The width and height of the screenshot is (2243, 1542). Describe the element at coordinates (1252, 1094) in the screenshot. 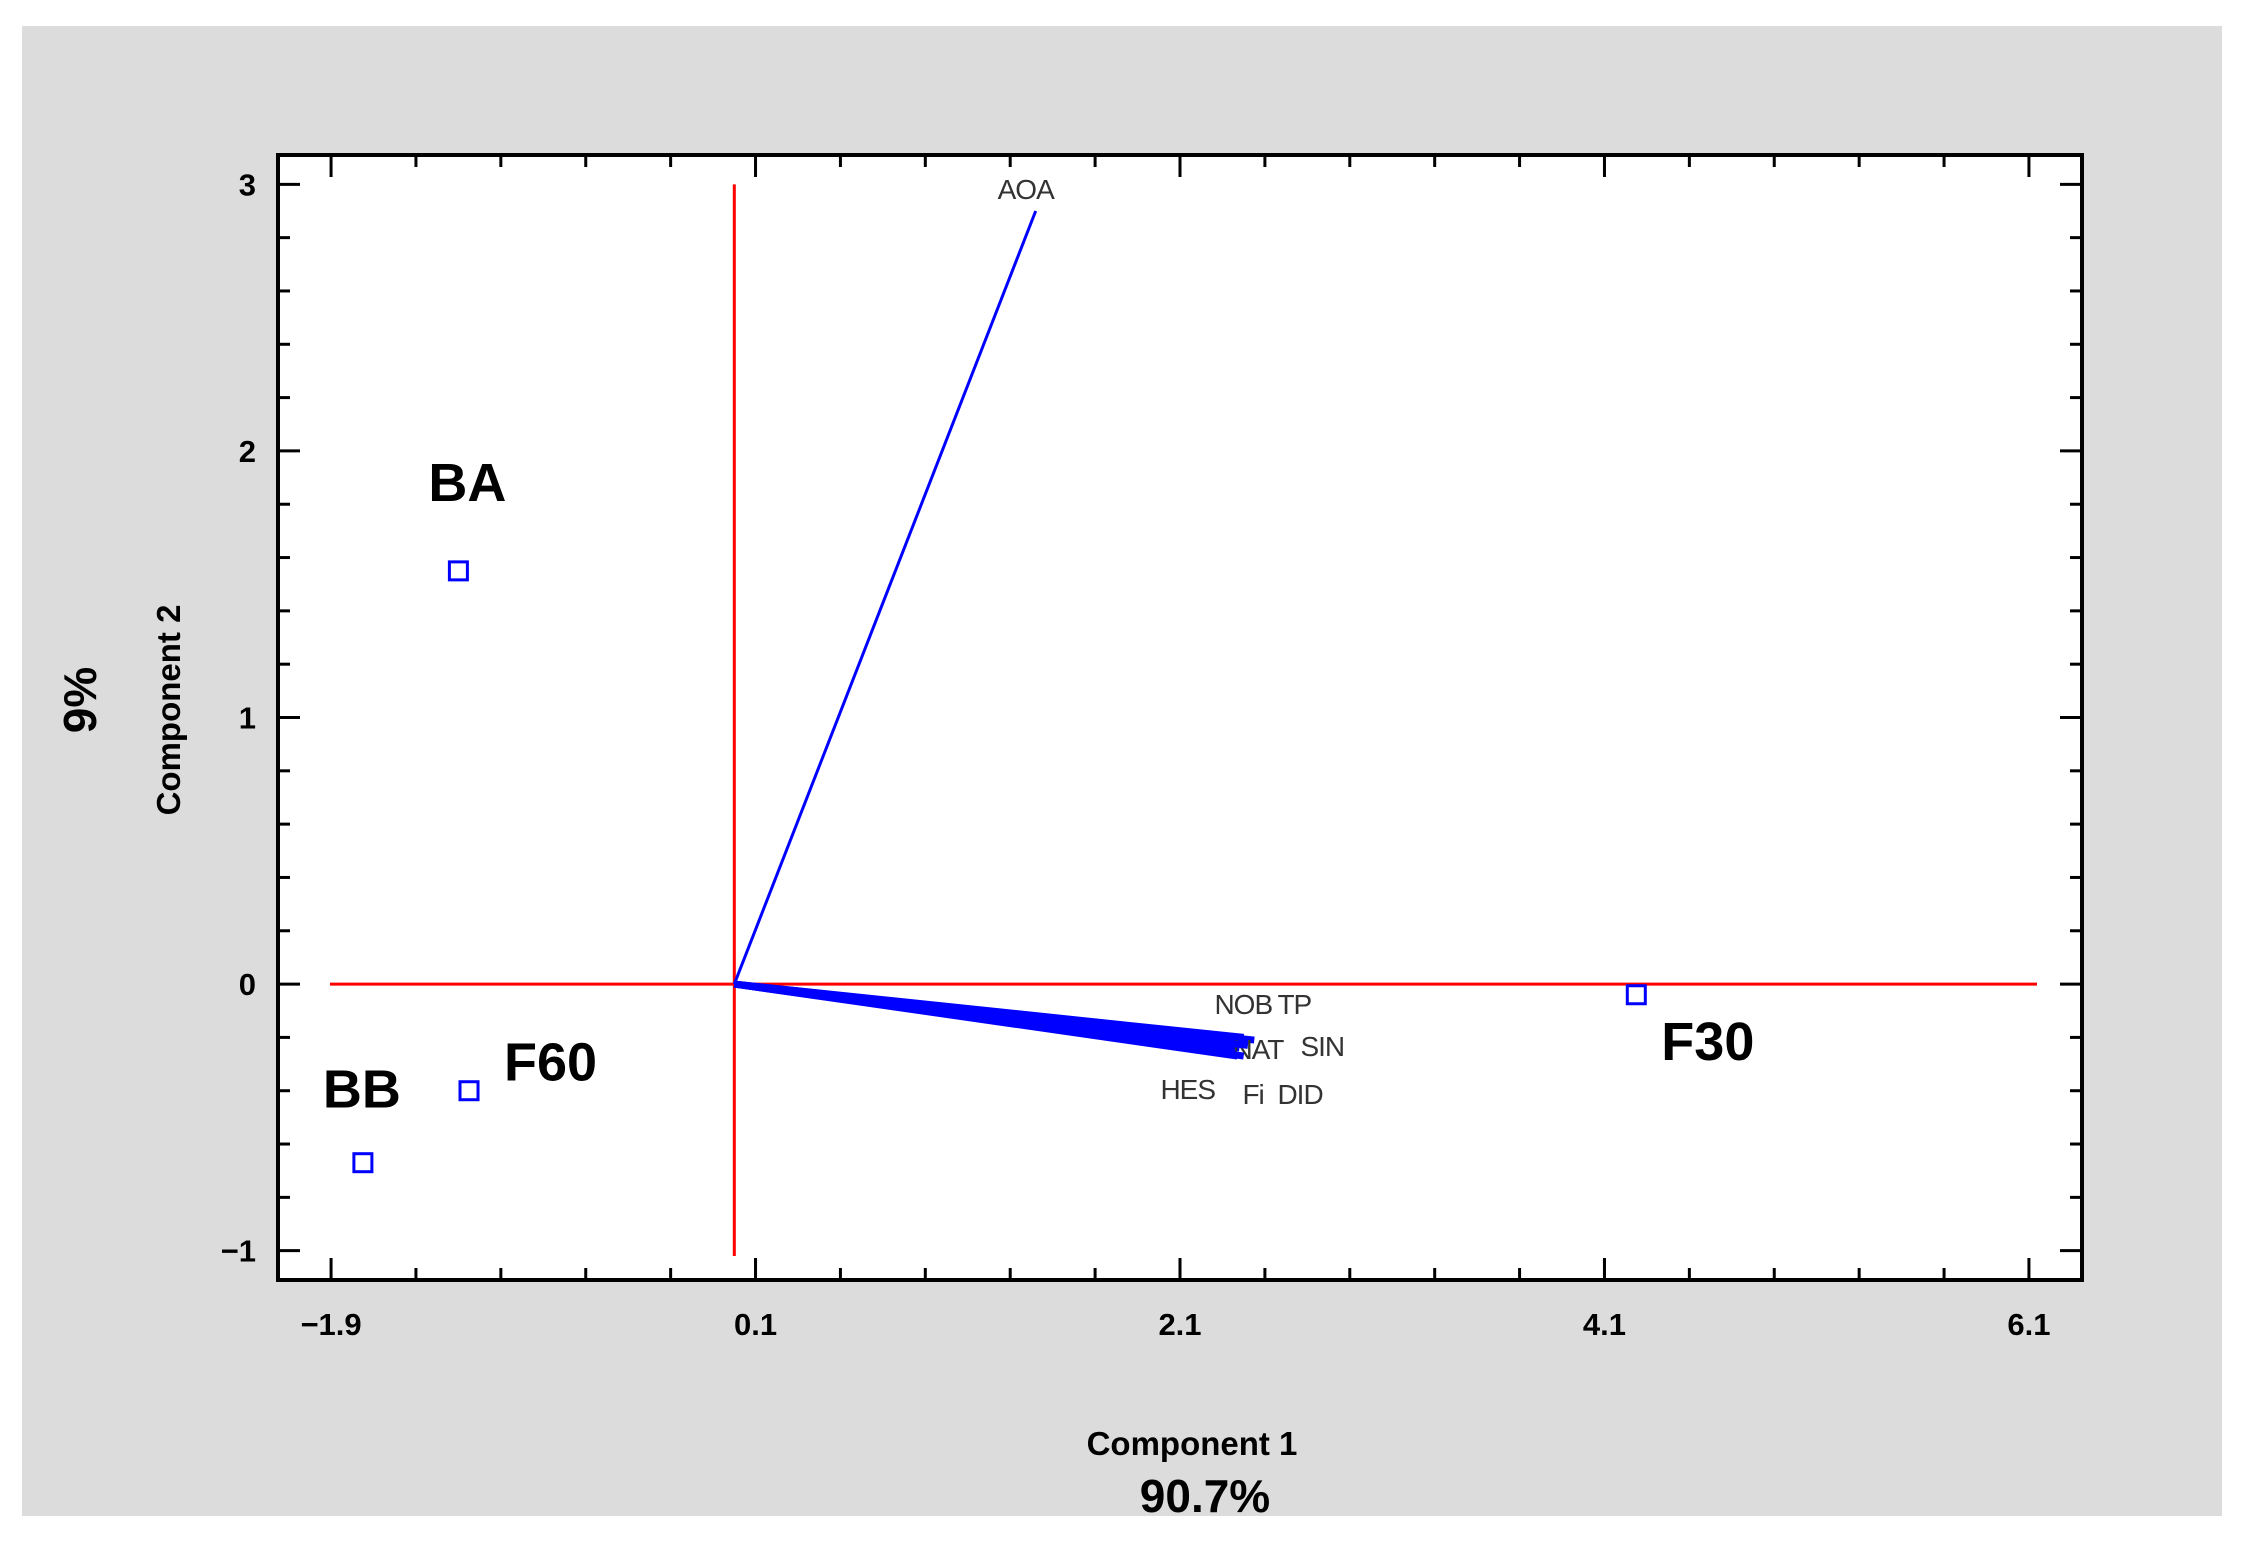

I see `loading-label: Fi` at that location.